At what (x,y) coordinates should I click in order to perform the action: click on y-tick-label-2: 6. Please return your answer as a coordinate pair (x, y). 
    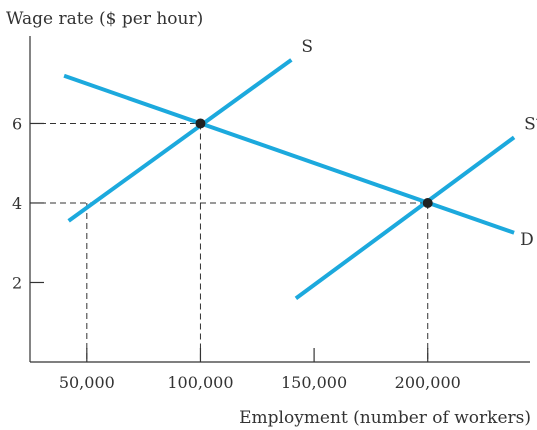
    Looking at the image, I should click on (17, 123).